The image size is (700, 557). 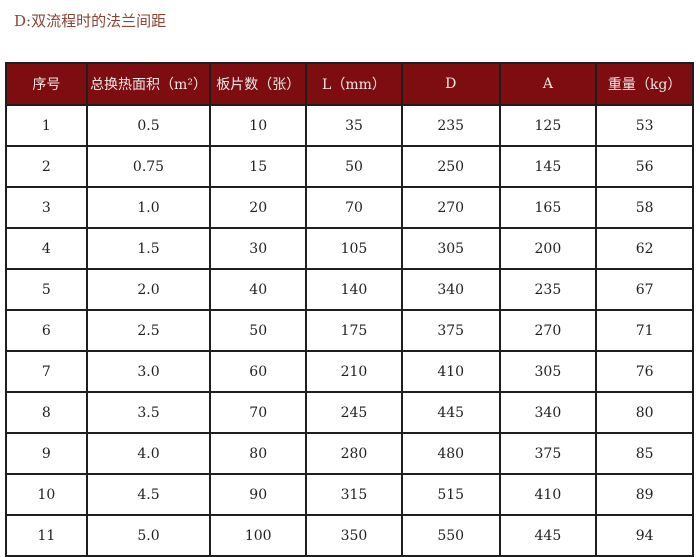 I want to click on table-row: 5 2.0 40 140 340 235 67, so click(x=349, y=289).